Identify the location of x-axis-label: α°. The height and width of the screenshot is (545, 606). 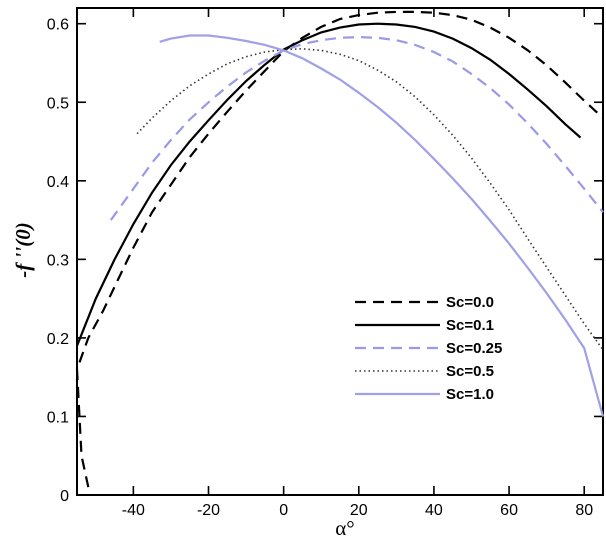
(344, 528).